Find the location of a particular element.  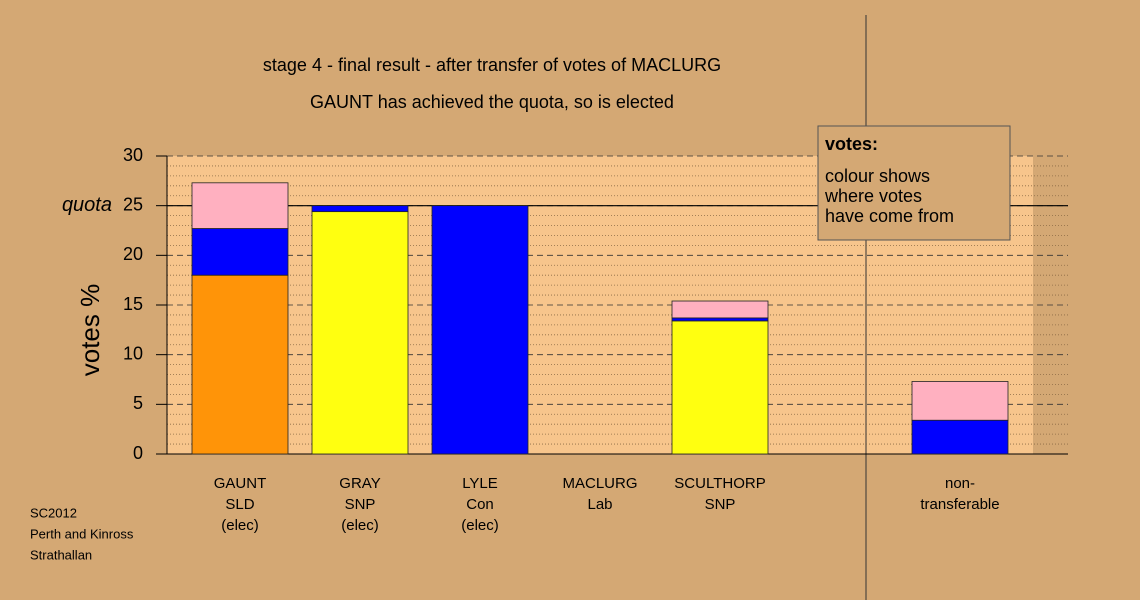

y-tick-label: 15 is located at coordinates (133, 304).